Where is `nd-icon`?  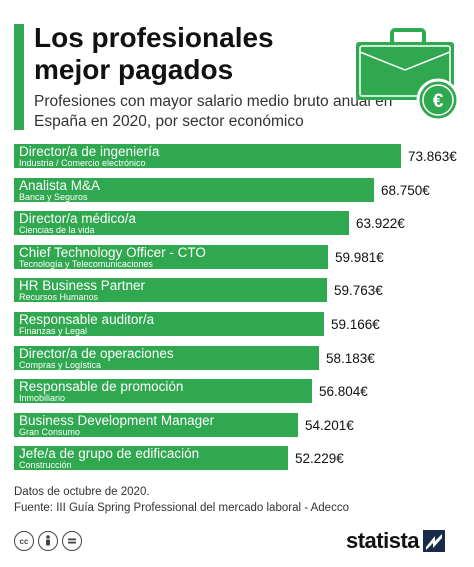
nd-icon is located at coordinates (72, 541).